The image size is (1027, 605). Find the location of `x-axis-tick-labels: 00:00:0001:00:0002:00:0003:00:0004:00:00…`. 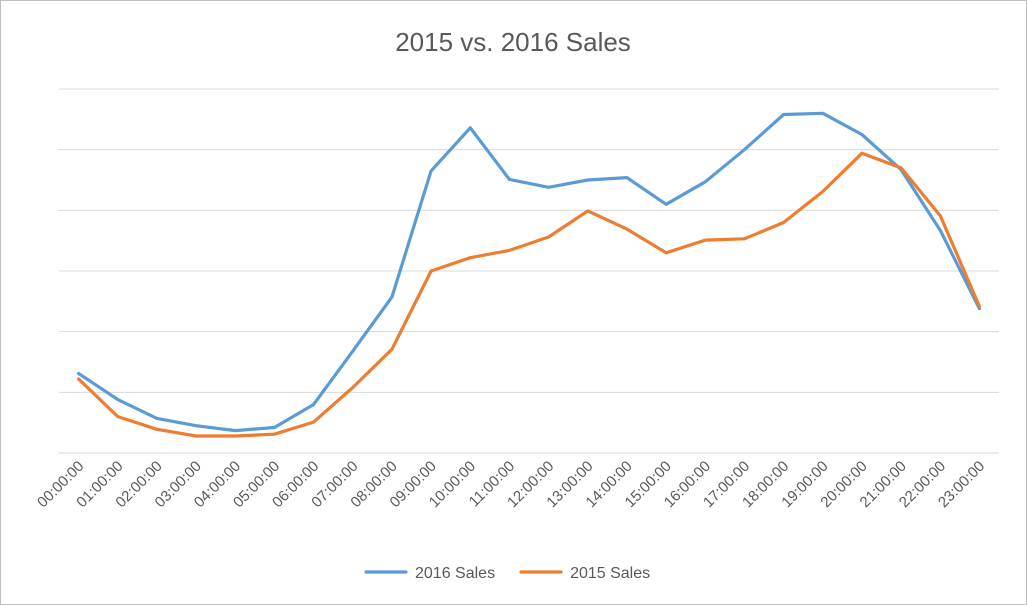

x-axis-tick-labels: 00:00:0001:00:0002:00:0003:00:0004:00:00… is located at coordinates (511, 484).